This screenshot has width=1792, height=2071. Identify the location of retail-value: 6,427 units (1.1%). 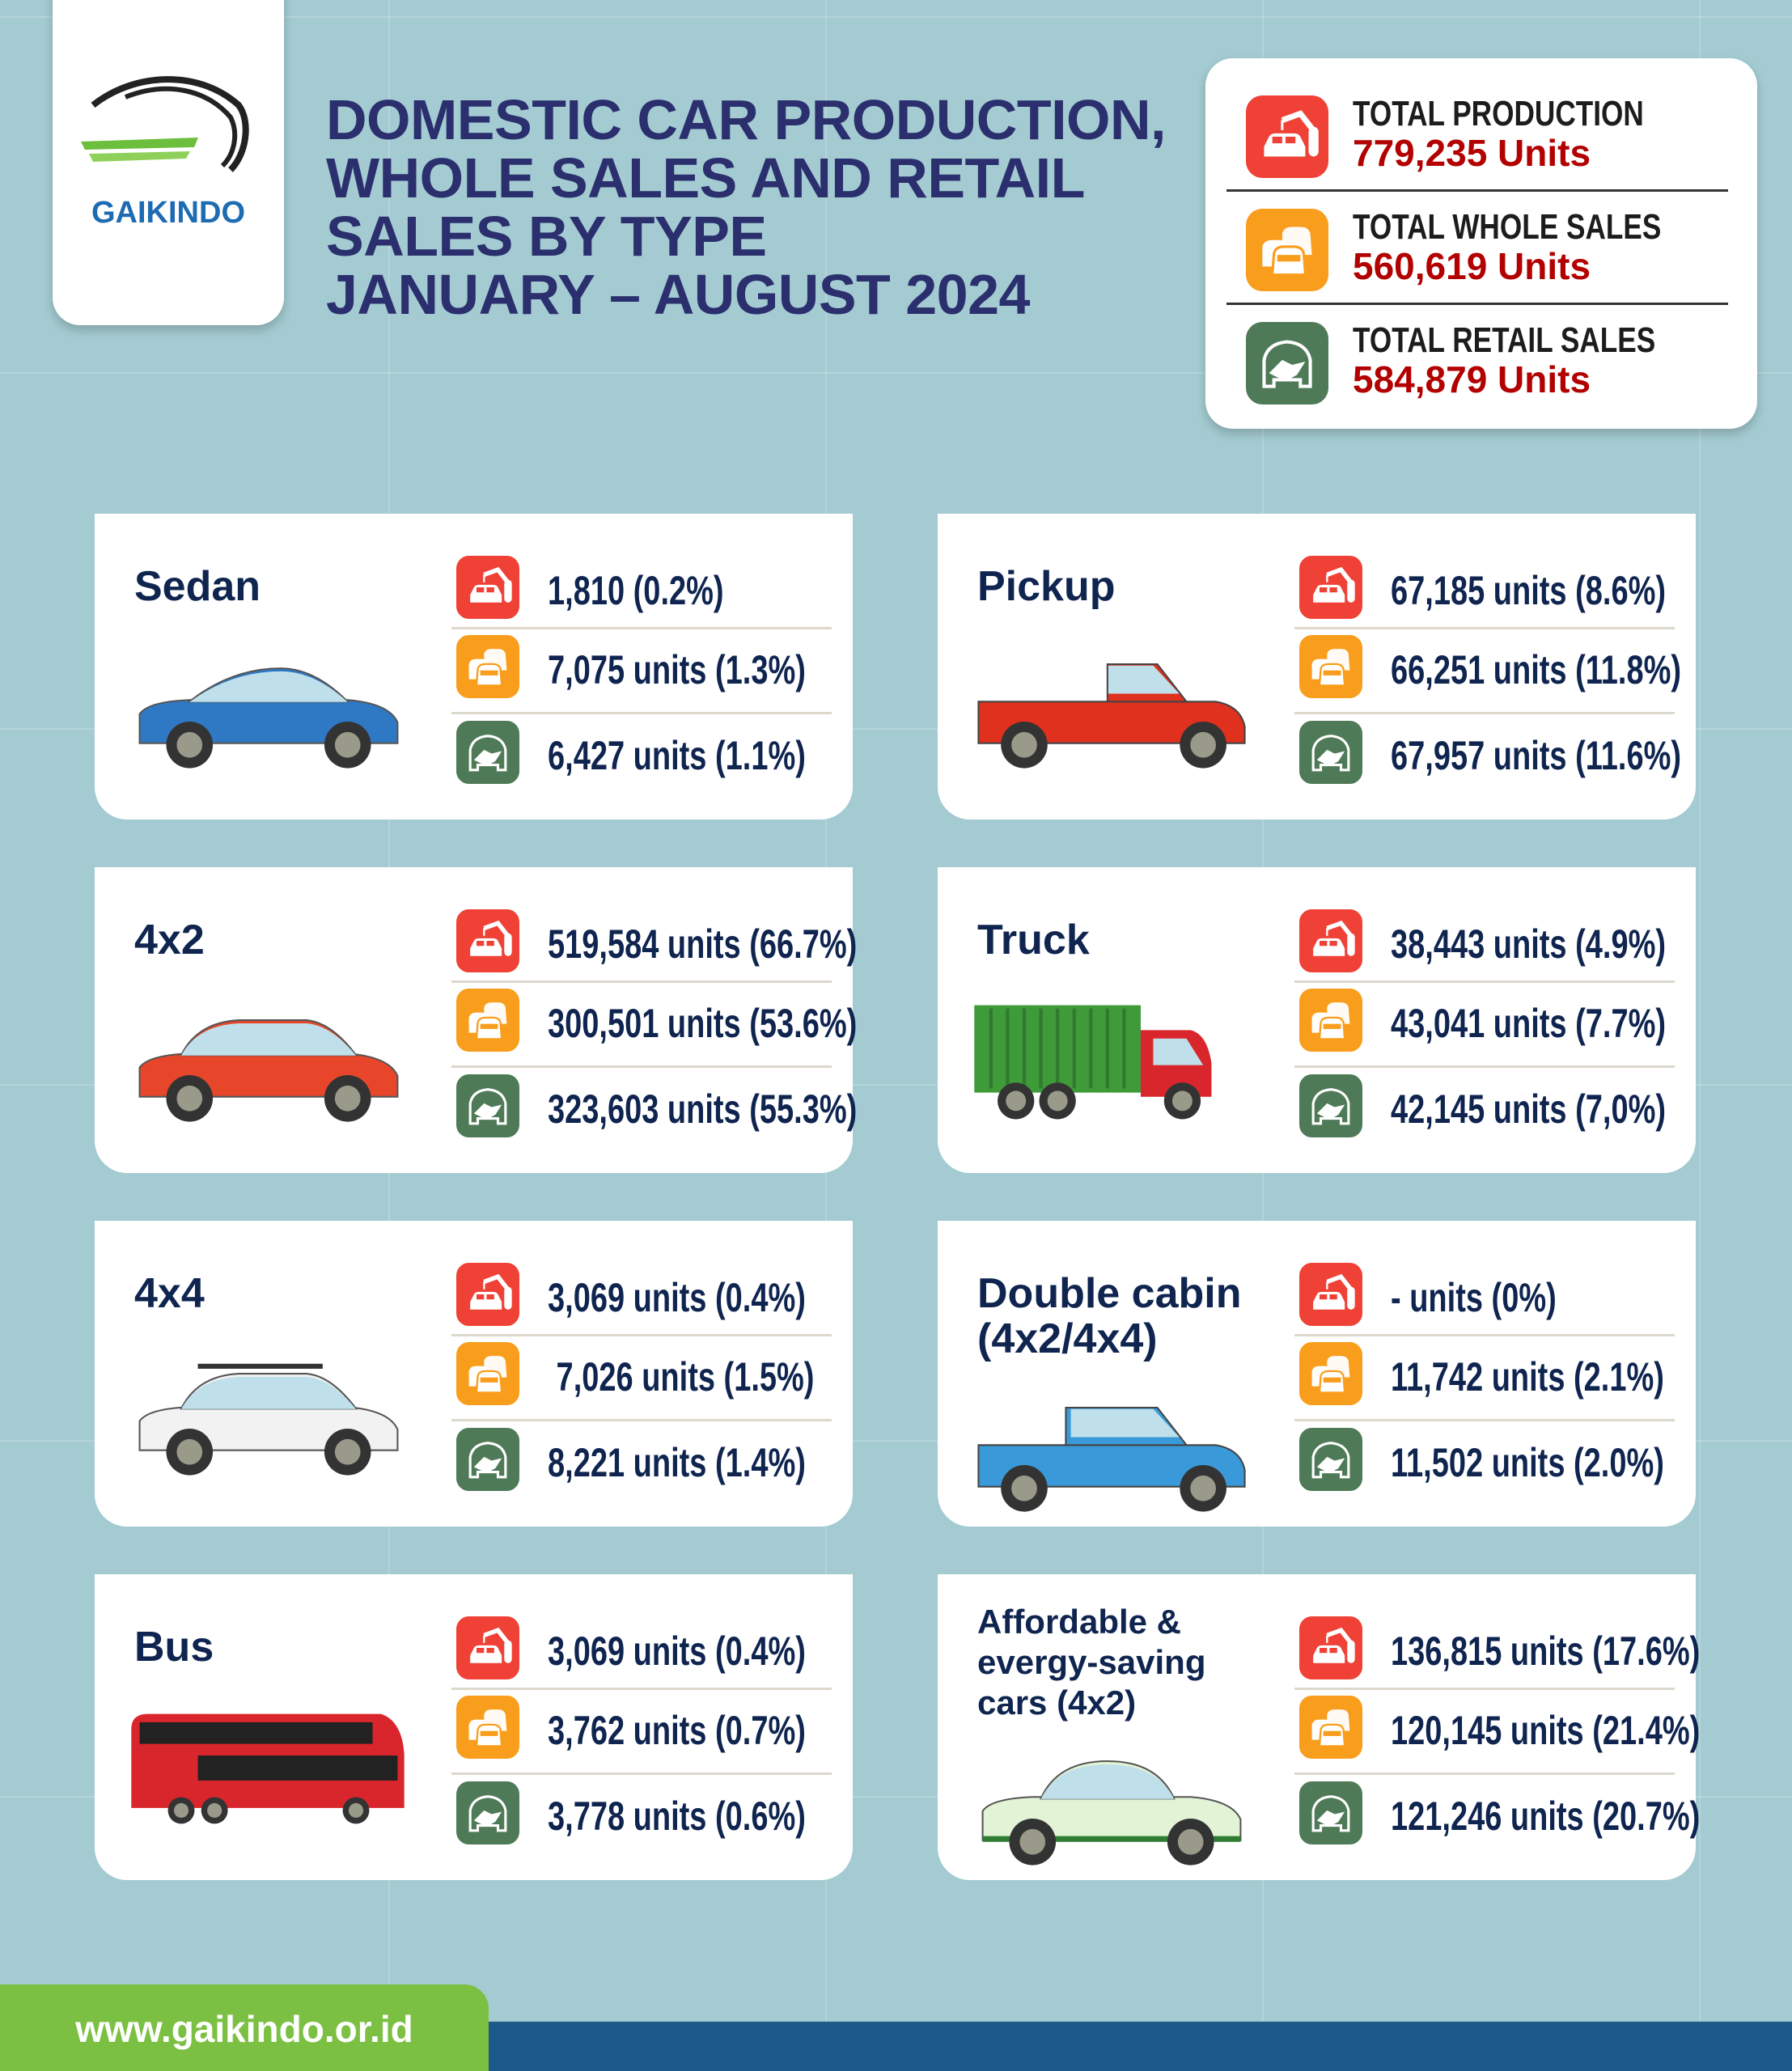
(677, 755).